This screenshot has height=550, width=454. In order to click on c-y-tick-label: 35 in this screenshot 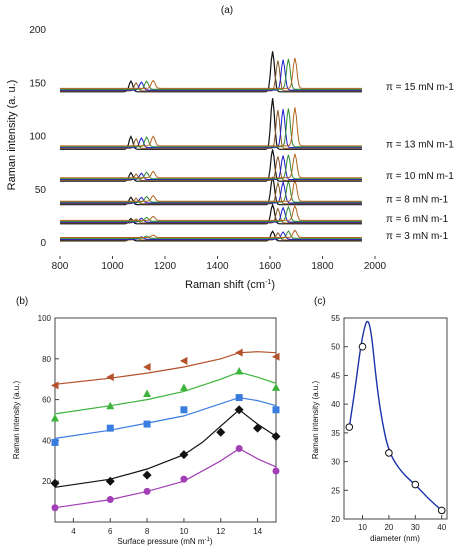, I will do `click(335, 433)`.